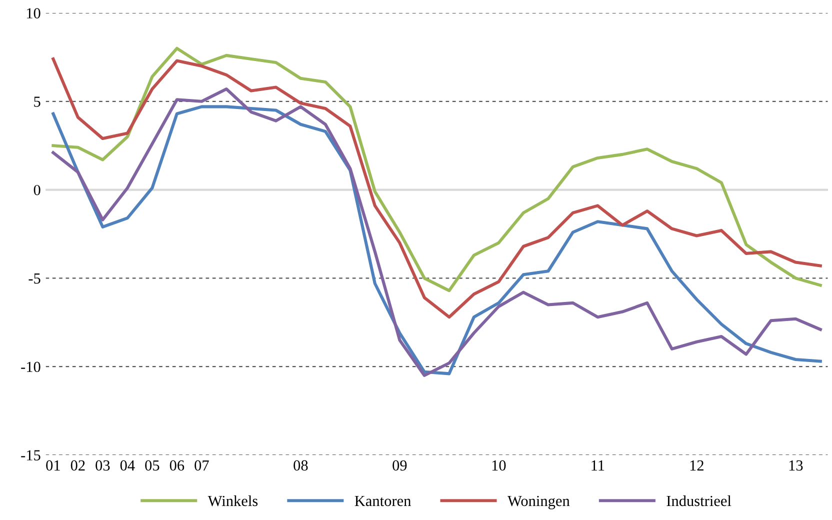 The height and width of the screenshot is (520, 832). What do you see at coordinates (399, 465) in the screenshot?
I see `x-tick-label: 09` at bounding box center [399, 465].